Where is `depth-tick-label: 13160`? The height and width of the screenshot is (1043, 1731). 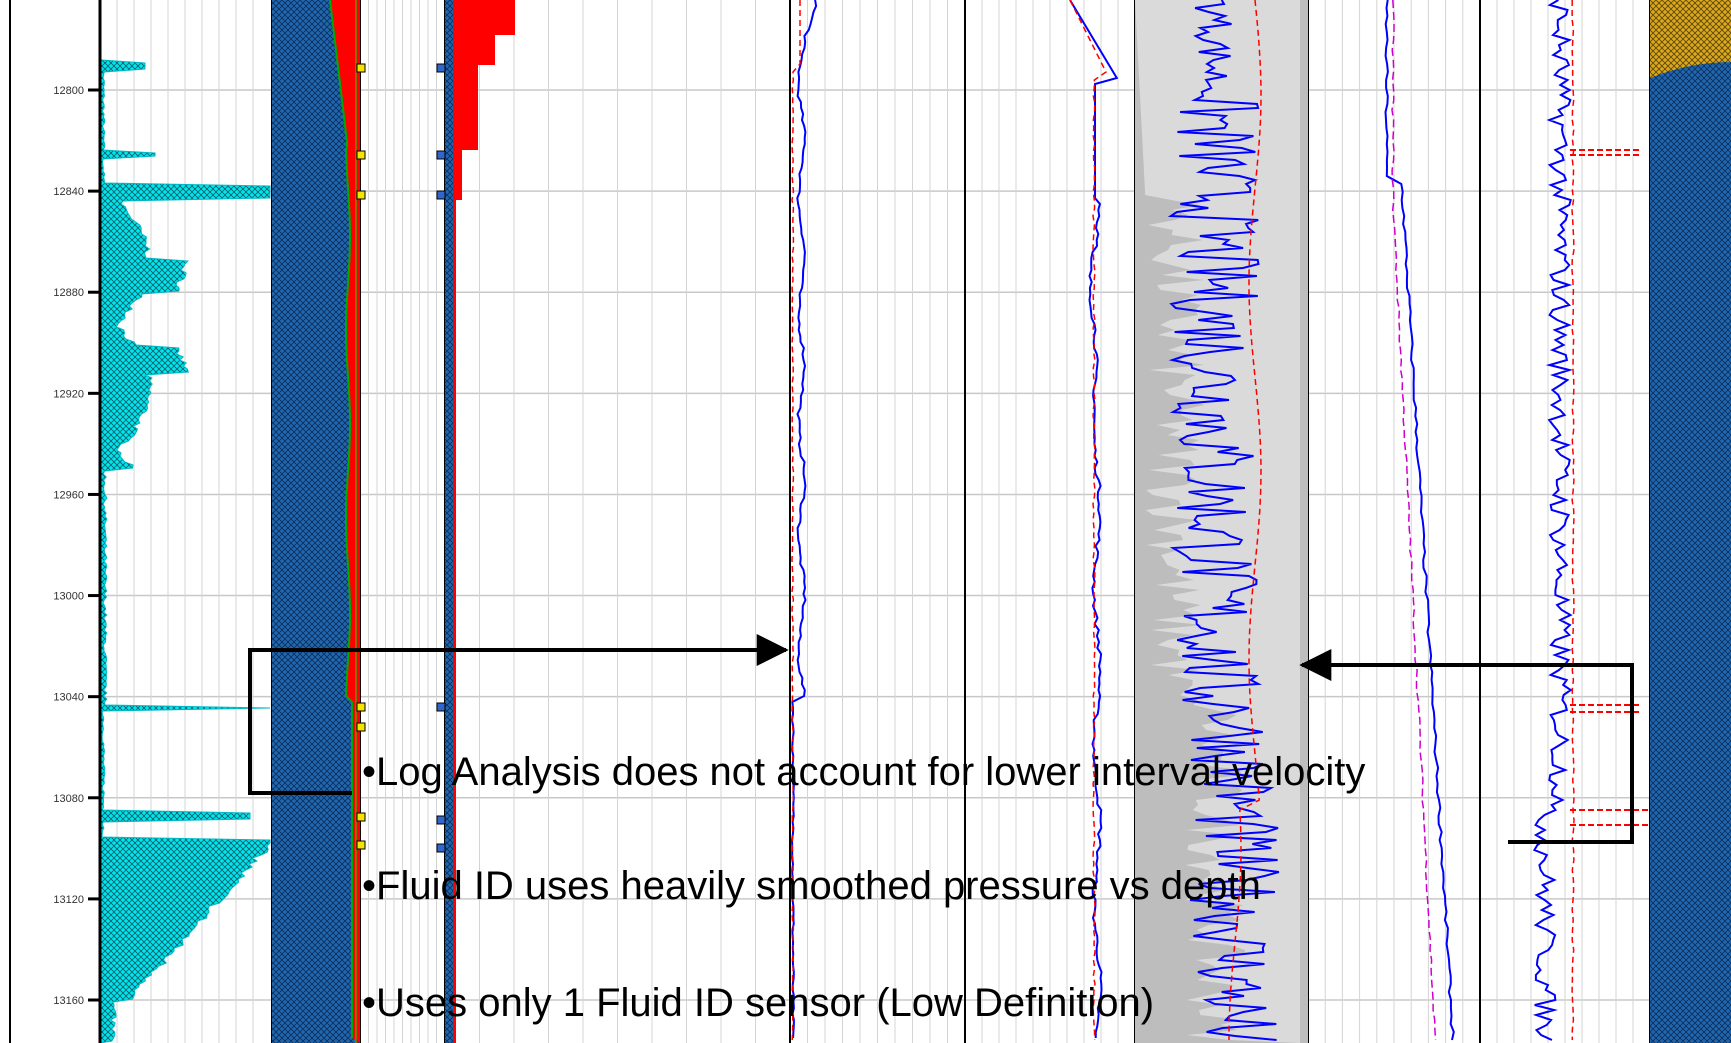
depth-tick-label: 13160 is located at coordinates (68, 1001).